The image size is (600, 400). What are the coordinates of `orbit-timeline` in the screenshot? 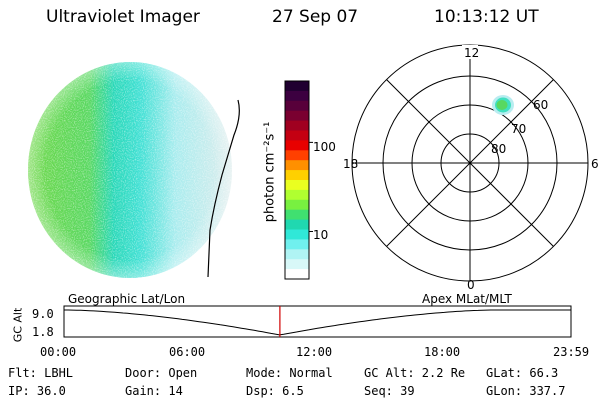 It's located at (317, 321).